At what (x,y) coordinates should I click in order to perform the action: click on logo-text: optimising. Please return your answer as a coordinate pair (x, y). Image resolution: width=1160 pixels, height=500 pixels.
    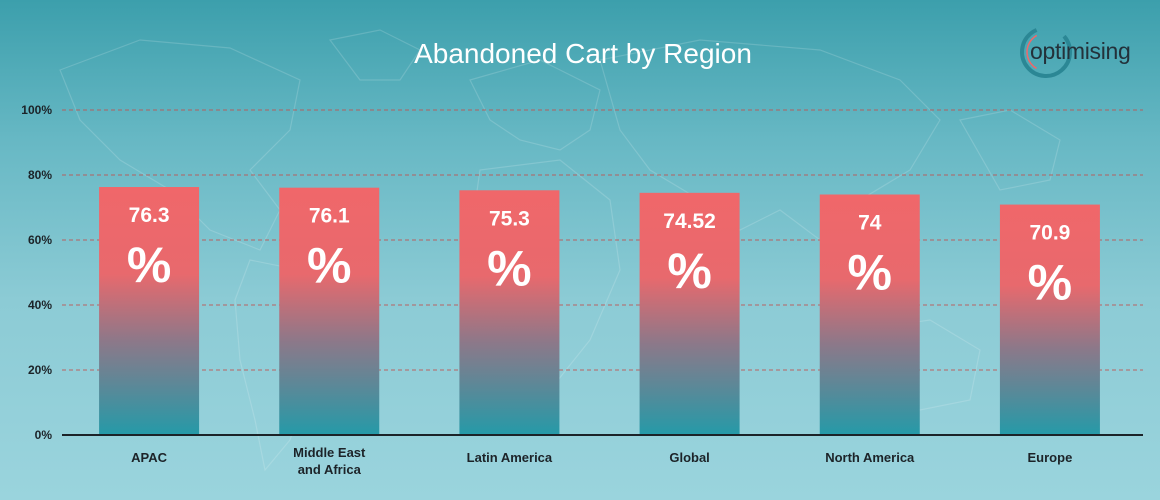
    Looking at the image, I should click on (1080, 51).